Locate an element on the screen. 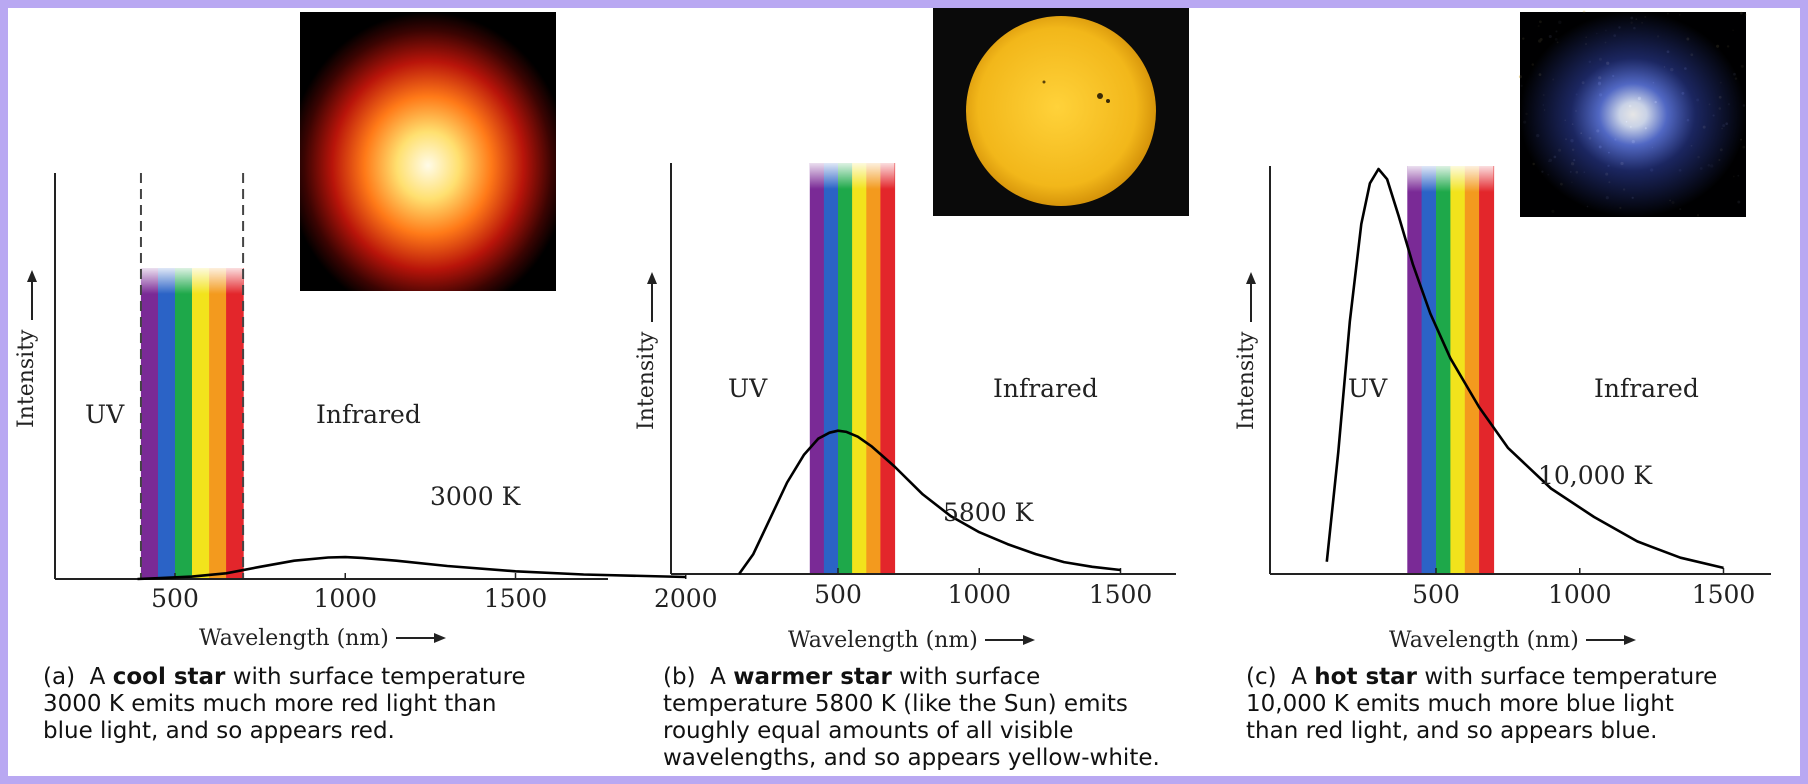 The height and width of the screenshot is (784, 1808). caption-c-line2: 10,000 K emits much more blue light is located at coordinates (1460, 704).